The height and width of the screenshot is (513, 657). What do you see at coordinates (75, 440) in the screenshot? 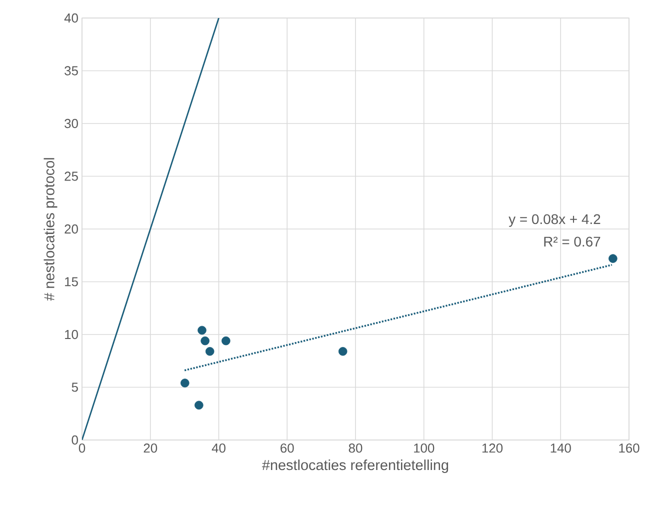
I see `y-tick-label: 0` at bounding box center [75, 440].